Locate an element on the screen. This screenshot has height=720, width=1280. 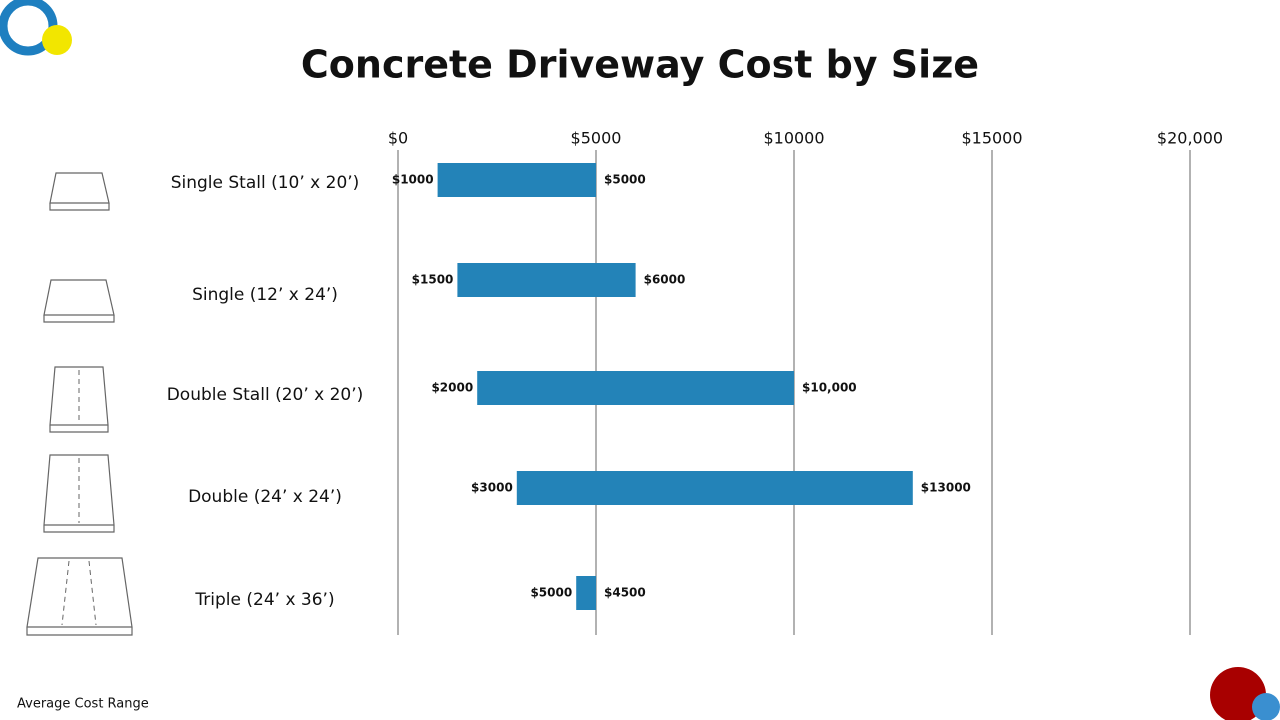
data-label: $1500 is located at coordinates (433, 280).